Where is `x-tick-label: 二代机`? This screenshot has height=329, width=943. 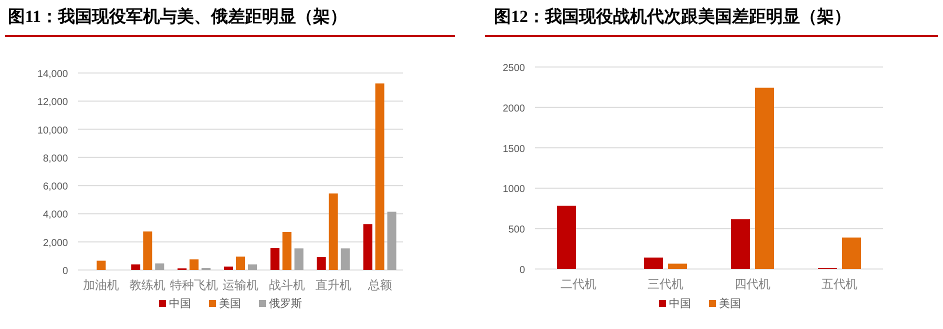 x-tick-label: 二代机 is located at coordinates (578, 284).